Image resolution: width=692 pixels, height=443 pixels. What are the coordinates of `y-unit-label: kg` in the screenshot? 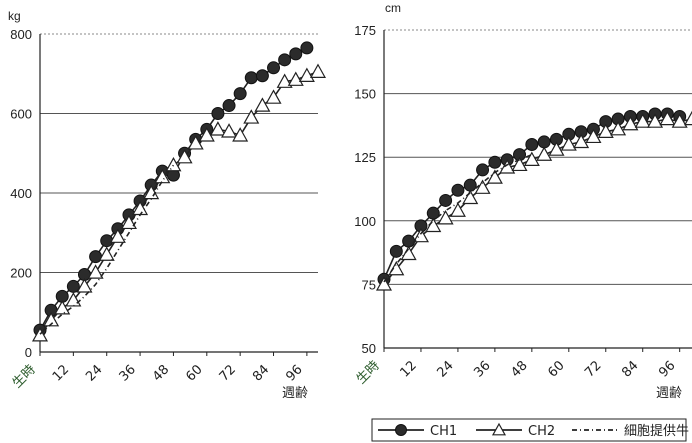 It's located at (14, 16).